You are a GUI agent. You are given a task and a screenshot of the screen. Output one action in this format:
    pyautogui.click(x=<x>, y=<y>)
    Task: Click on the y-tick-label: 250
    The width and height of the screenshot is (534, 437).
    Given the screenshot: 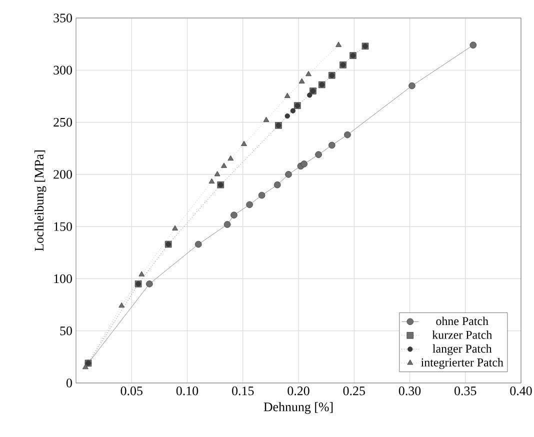 What is the action you would take?
    pyautogui.click(x=63, y=122)
    